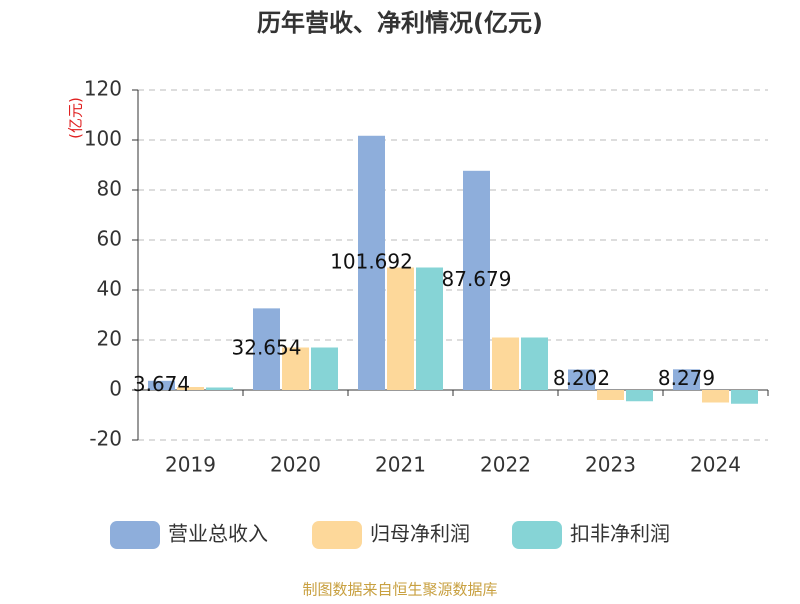 The image size is (800, 604). What do you see at coordinates (109, 239) in the screenshot?
I see `y-tick-label: 60` at bounding box center [109, 239].